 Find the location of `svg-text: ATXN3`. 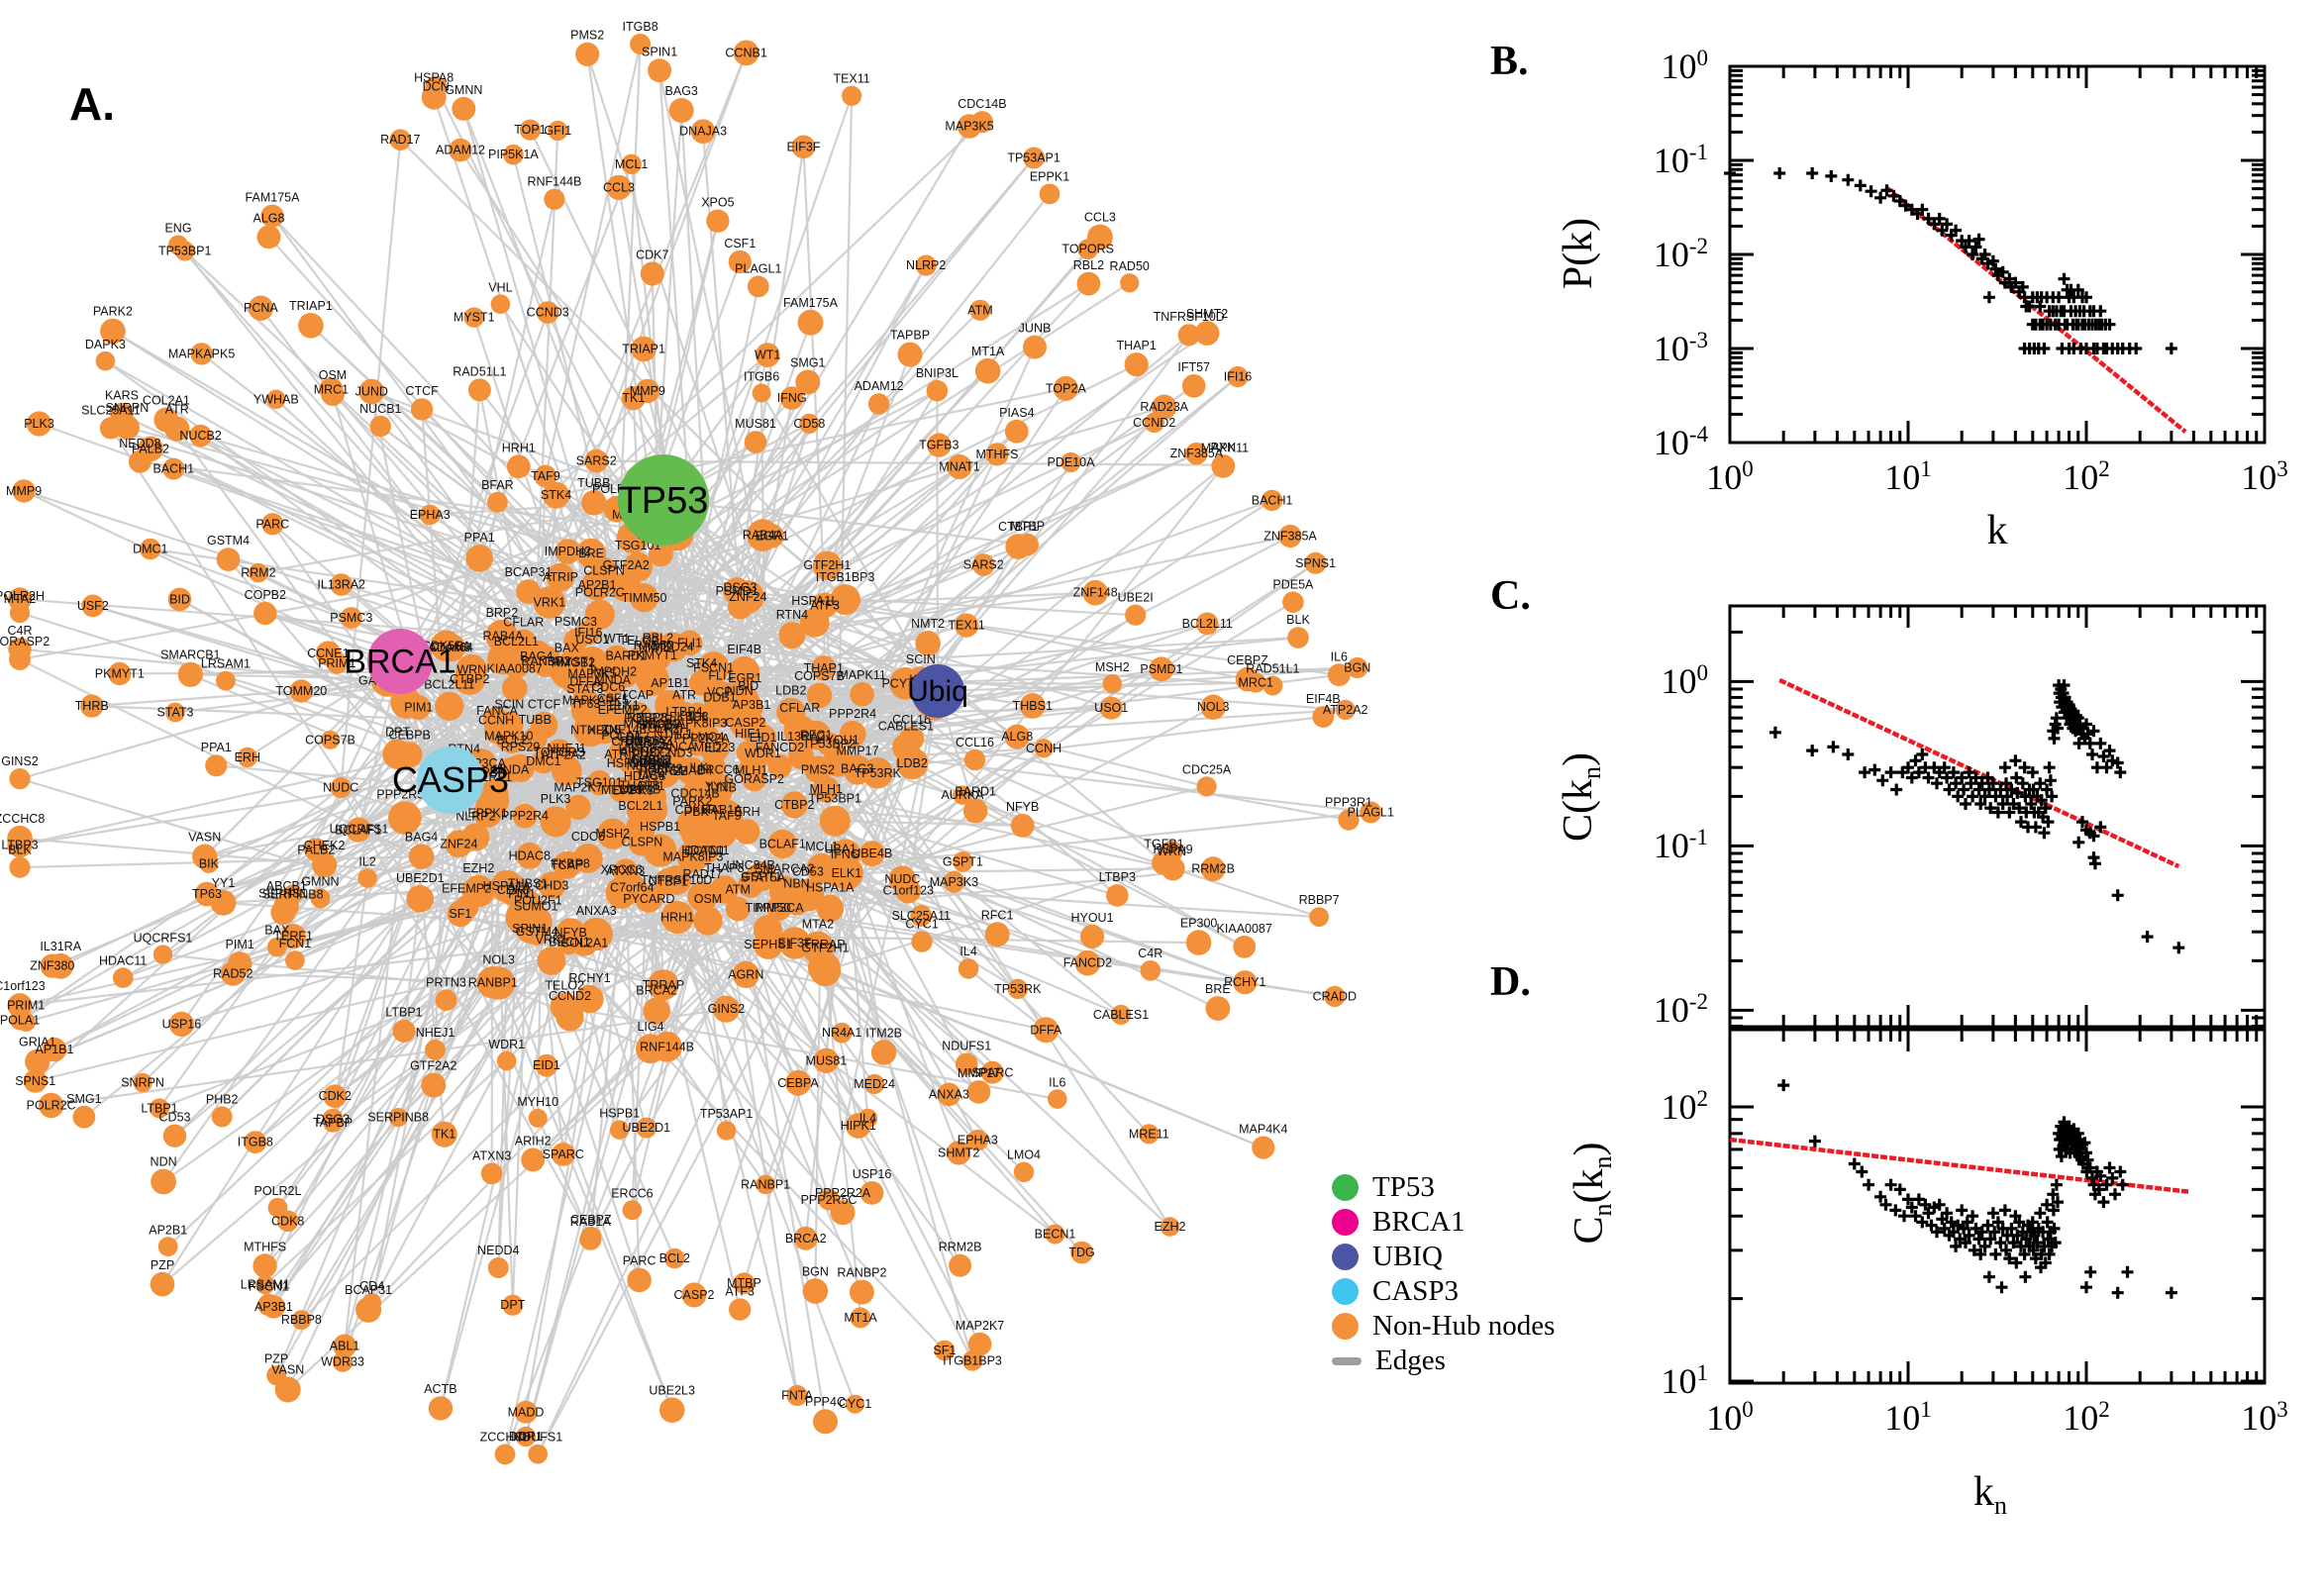

svg-text: ATXN3 is located at coordinates (626, 871).